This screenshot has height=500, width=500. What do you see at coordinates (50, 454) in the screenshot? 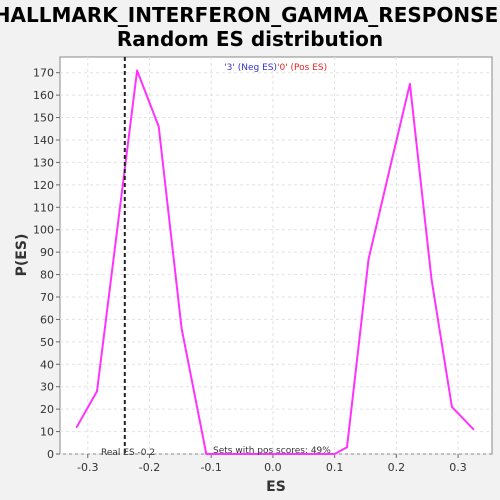
I see `y-tick-label: 0` at bounding box center [50, 454].